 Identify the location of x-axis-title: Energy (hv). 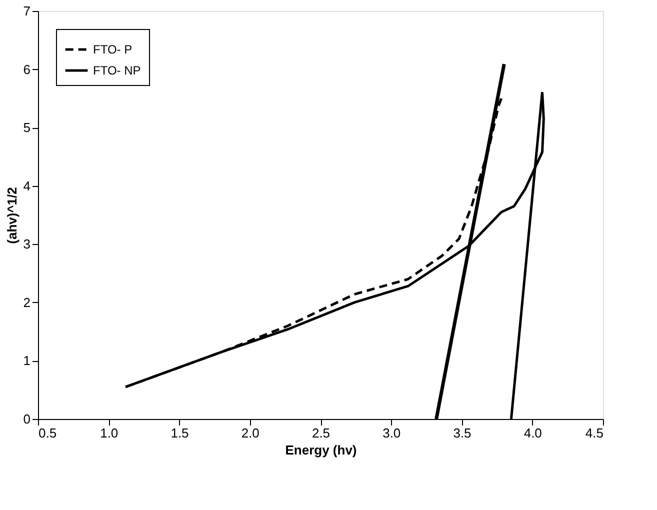
(321, 450).